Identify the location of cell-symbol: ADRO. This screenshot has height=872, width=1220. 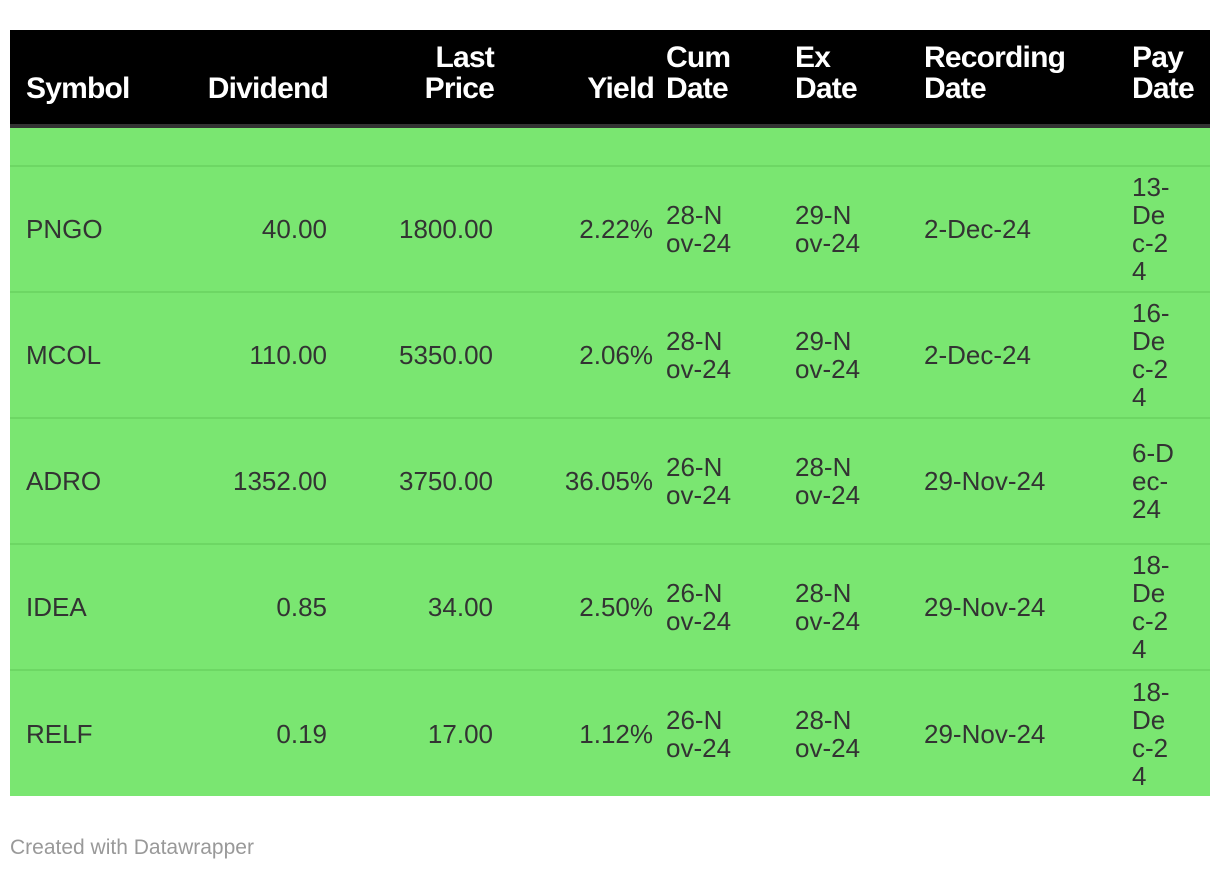
(94, 480).